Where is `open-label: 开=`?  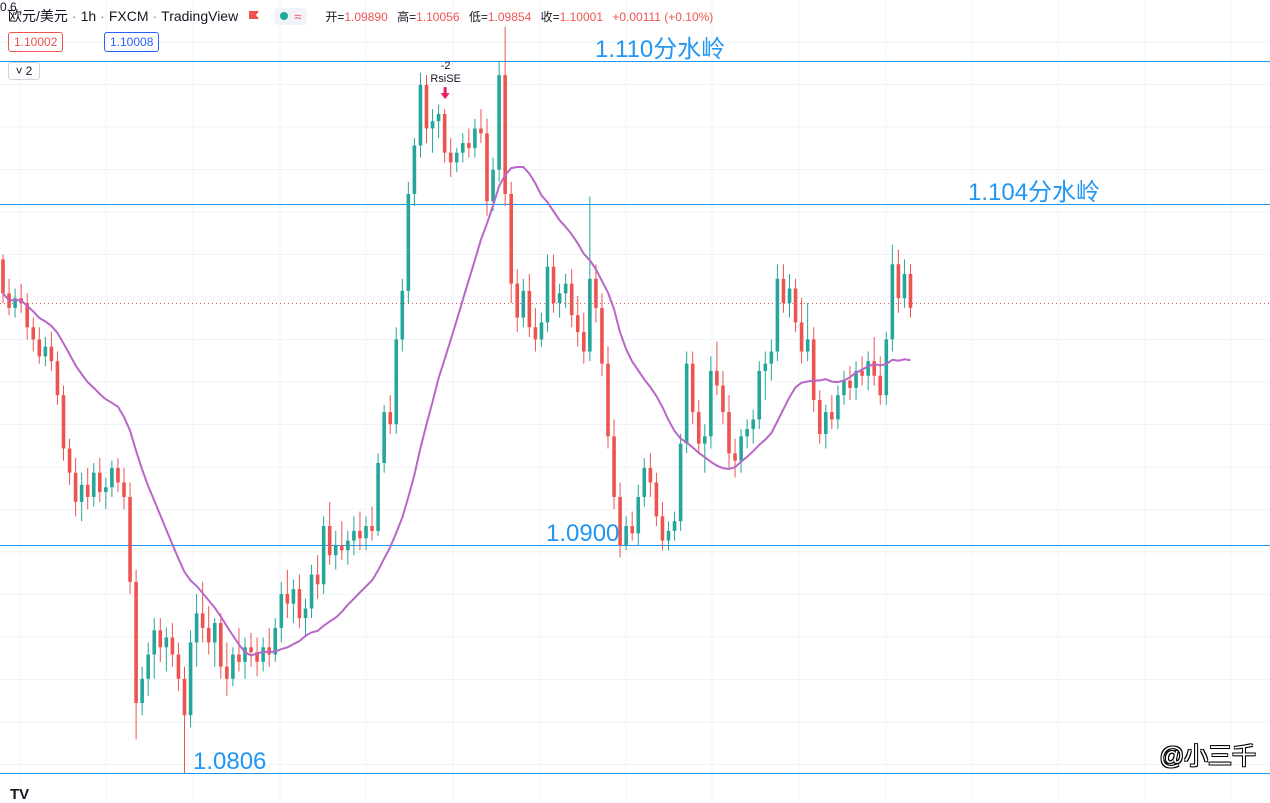
open-label: 开= is located at coordinates (335, 16).